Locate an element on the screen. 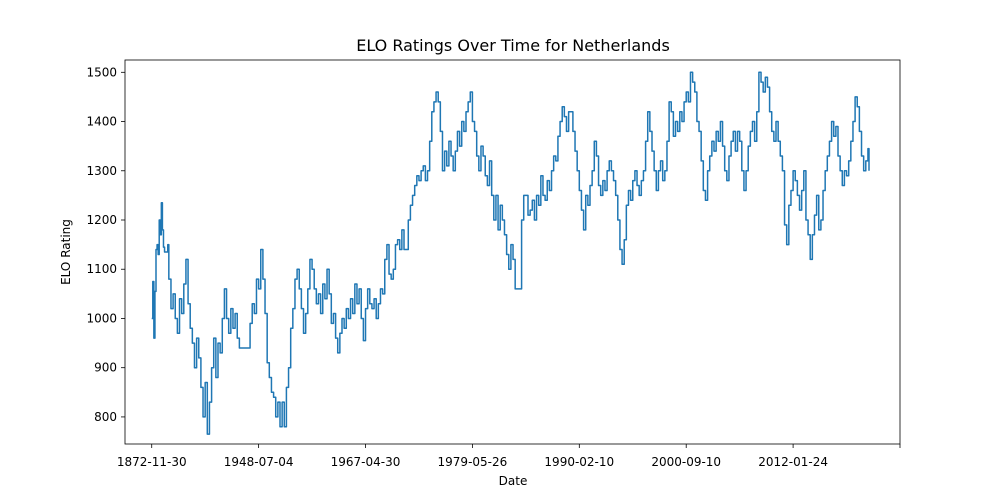 The image size is (1000, 500). chart-title: ELO Ratings Over Time for Netherlands is located at coordinates (513, 45).